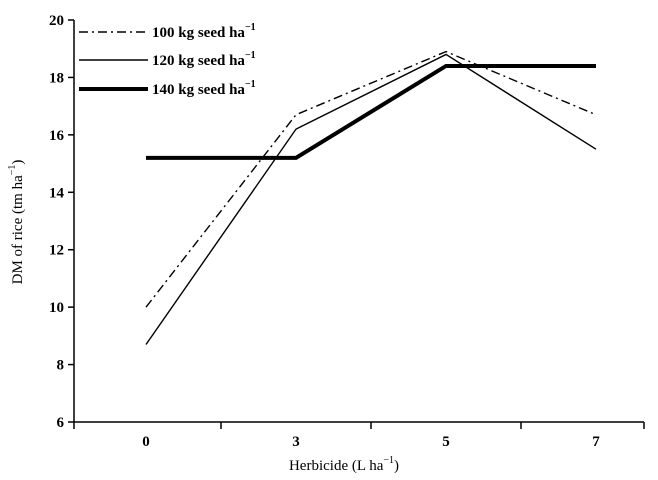  I want to click on legend-label-100: 100 kg seed ha−1, so click(204, 31).